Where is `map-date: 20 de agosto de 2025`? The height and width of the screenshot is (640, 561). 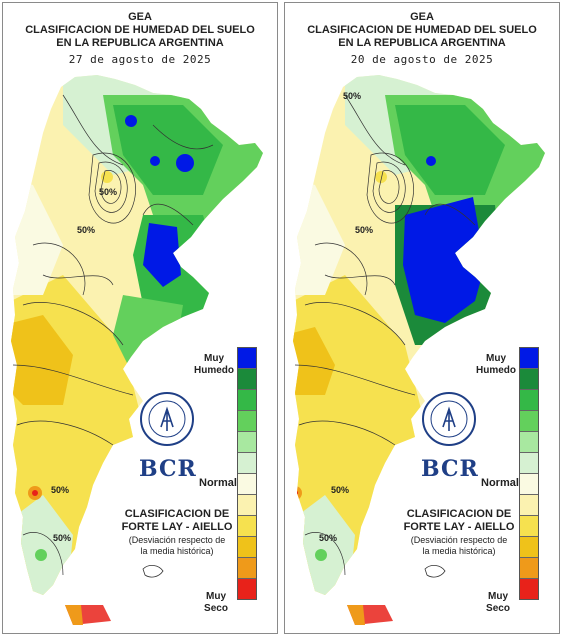
map-date: 20 de agosto de 2025 is located at coordinates (422, 59).